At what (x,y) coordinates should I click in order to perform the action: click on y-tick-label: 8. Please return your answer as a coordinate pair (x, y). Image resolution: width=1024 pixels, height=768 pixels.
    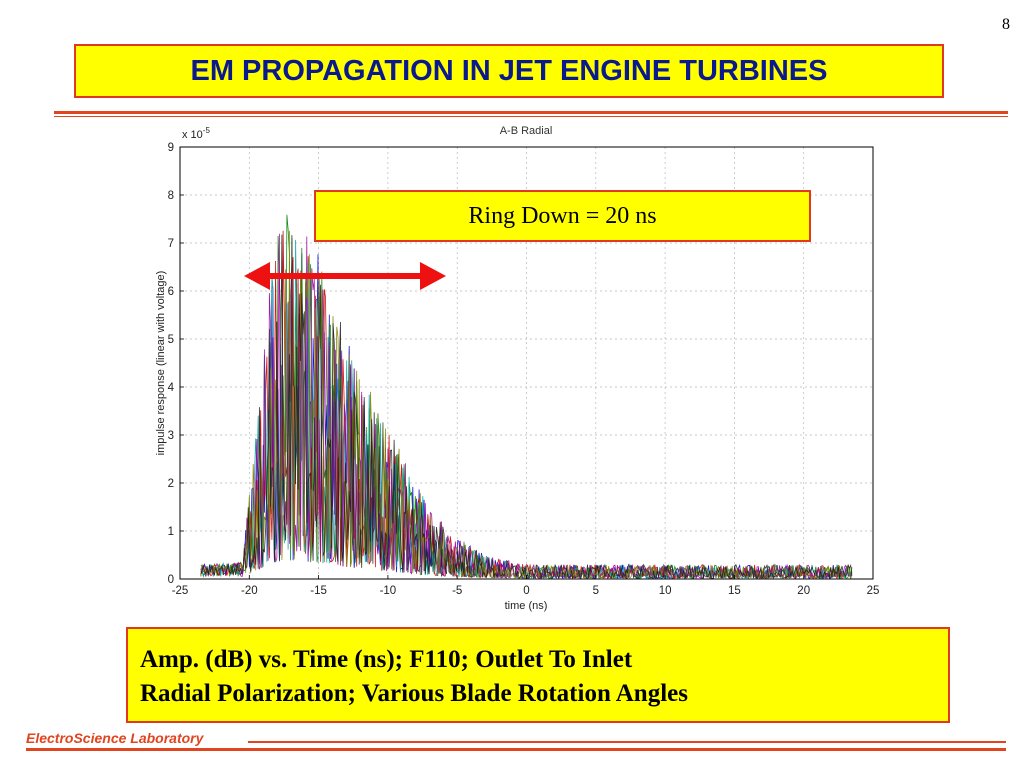
    Looking at the image, I should click on (171, 196).